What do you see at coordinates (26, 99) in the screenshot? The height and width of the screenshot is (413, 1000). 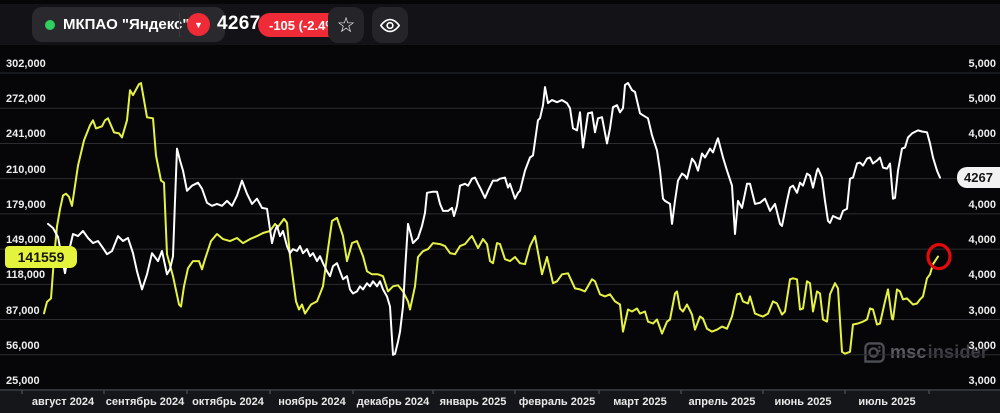 I see `left-axis-label: 272,000` at bounding box center [26, 99].